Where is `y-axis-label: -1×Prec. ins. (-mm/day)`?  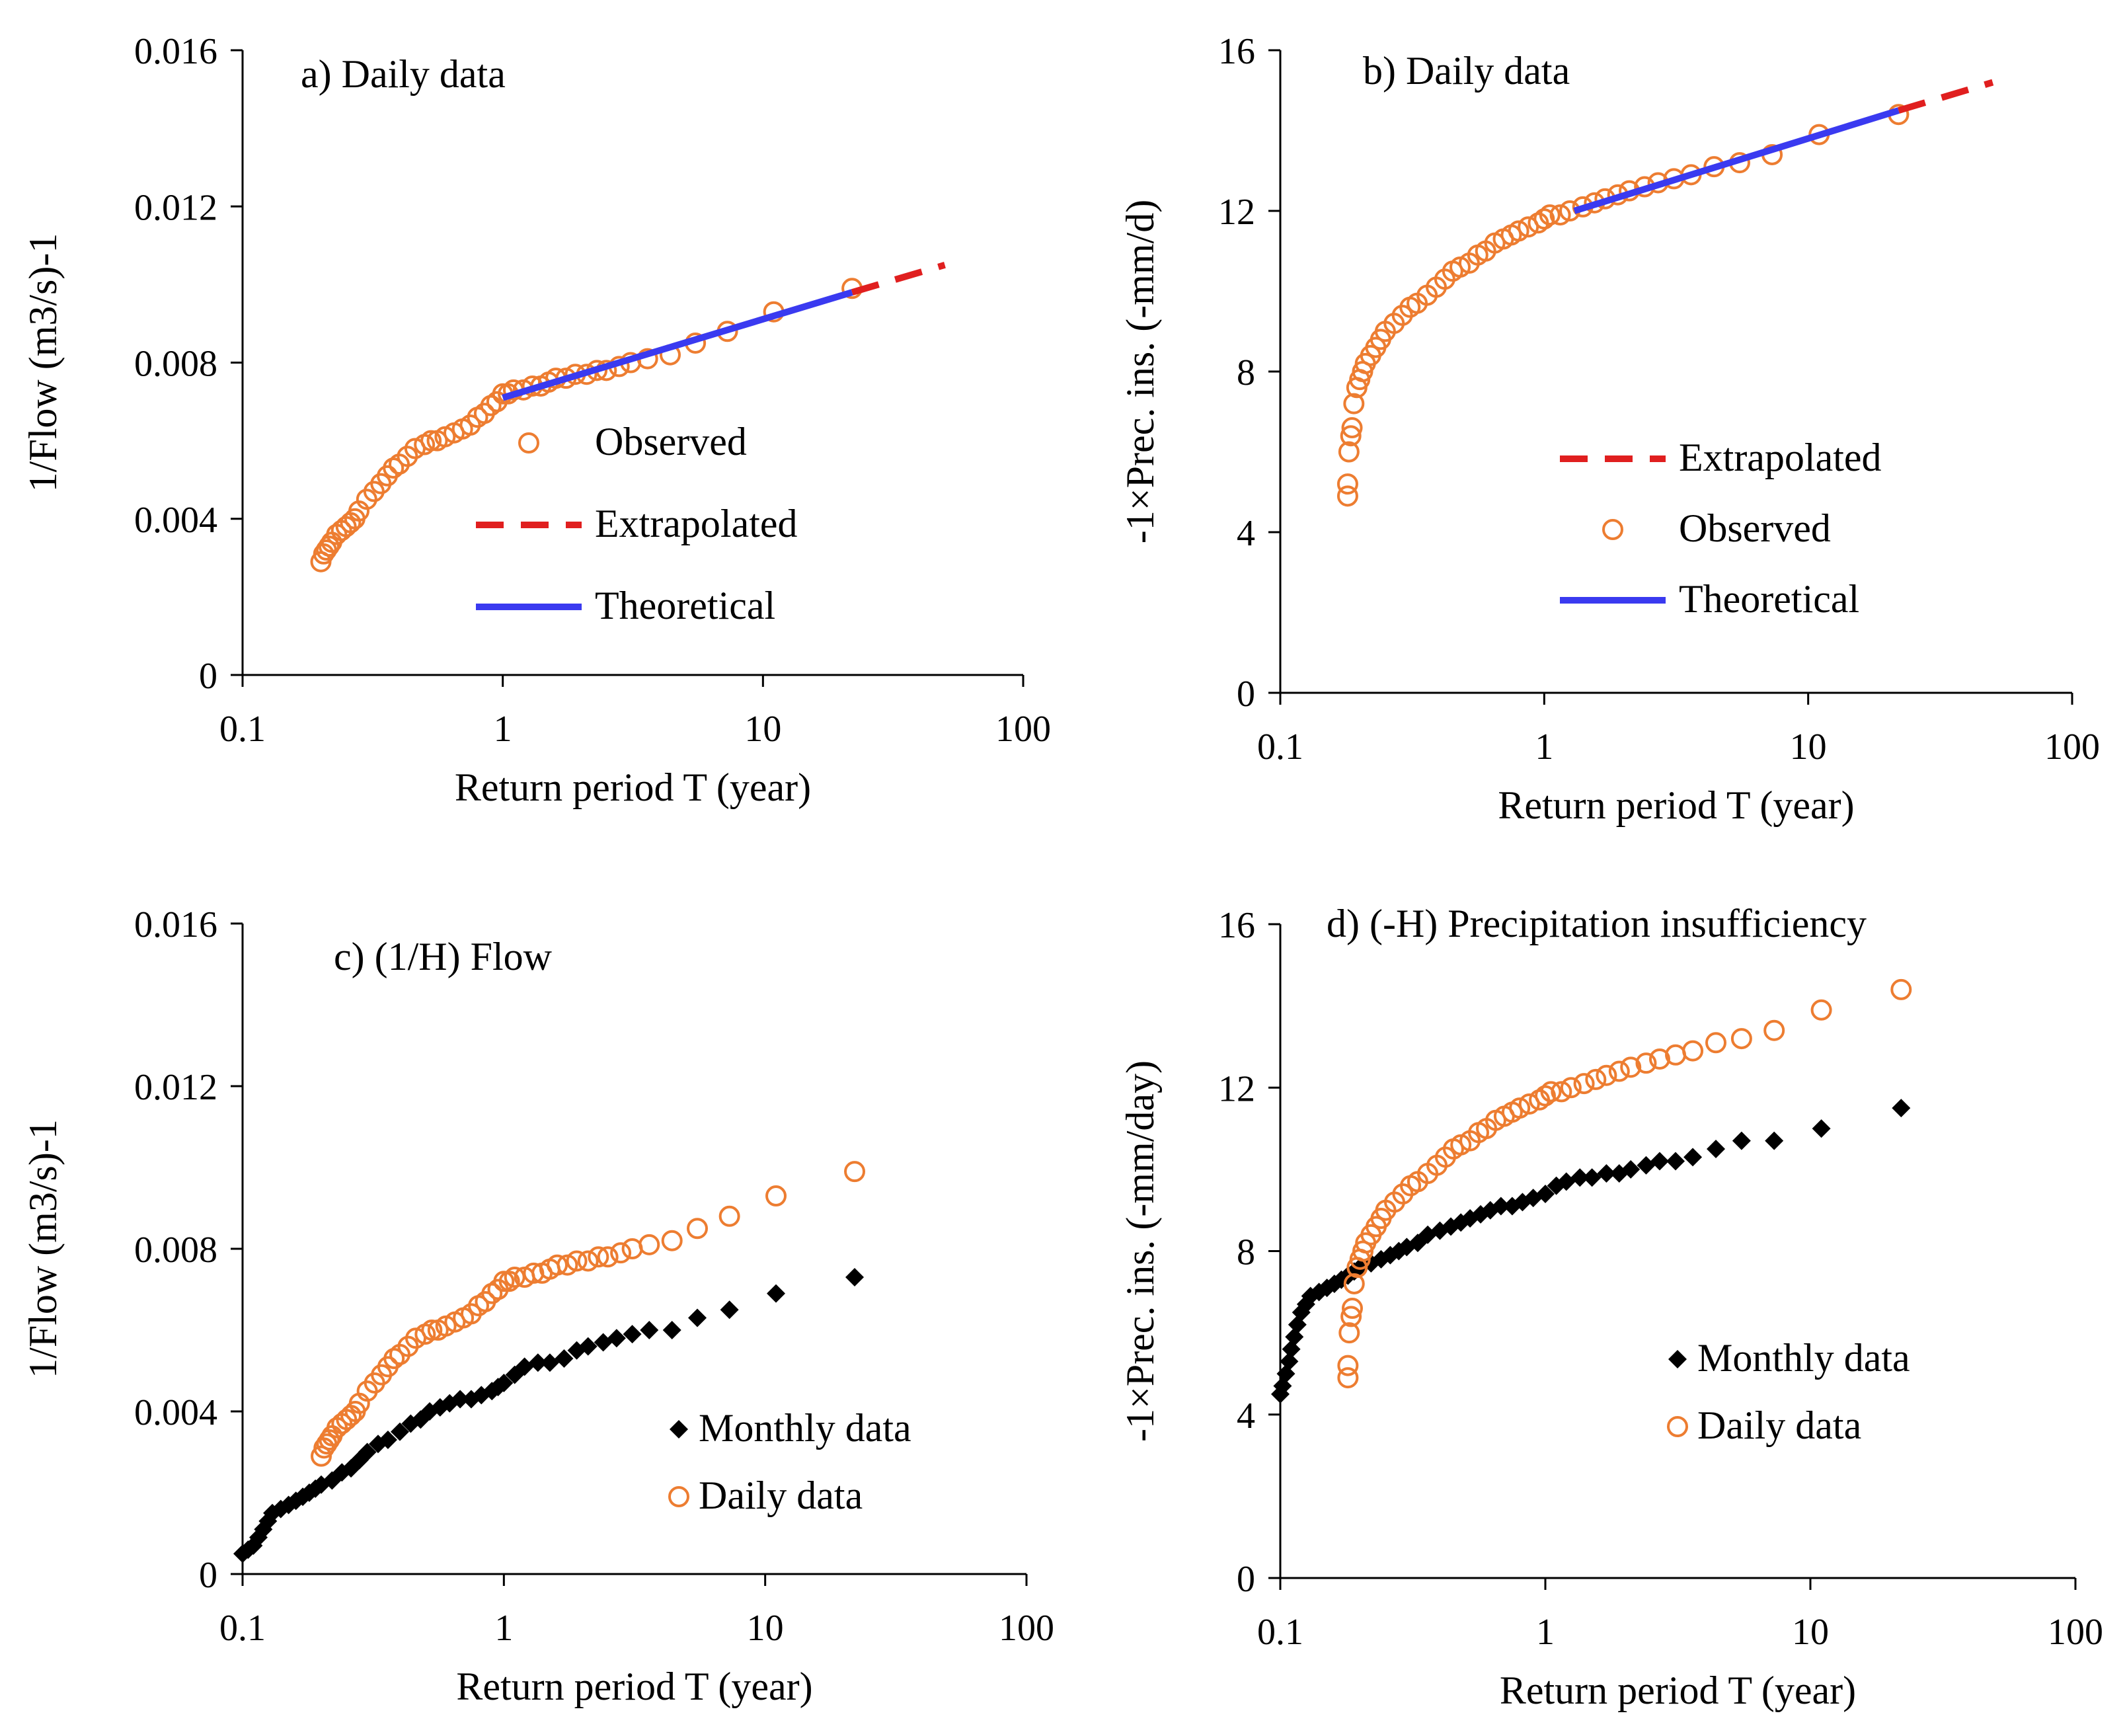 y-axis-label: -1×Prec. ins. (-mm/day) is located at coordinates (1140, 1251).